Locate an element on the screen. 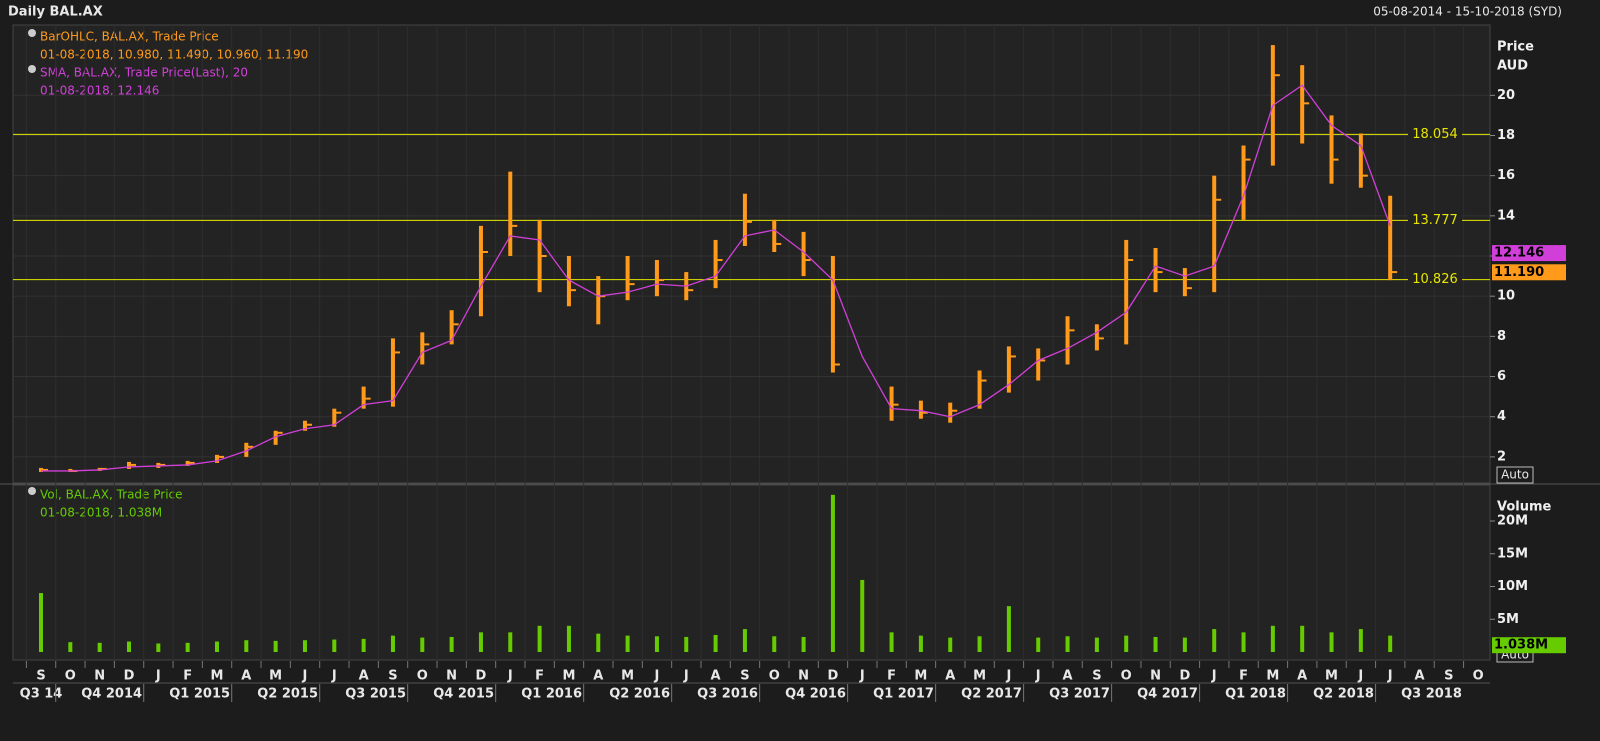 This screenshot has width=1600, height=741. quarter-label: Q3 2016 is located at coordinates (727, 694).